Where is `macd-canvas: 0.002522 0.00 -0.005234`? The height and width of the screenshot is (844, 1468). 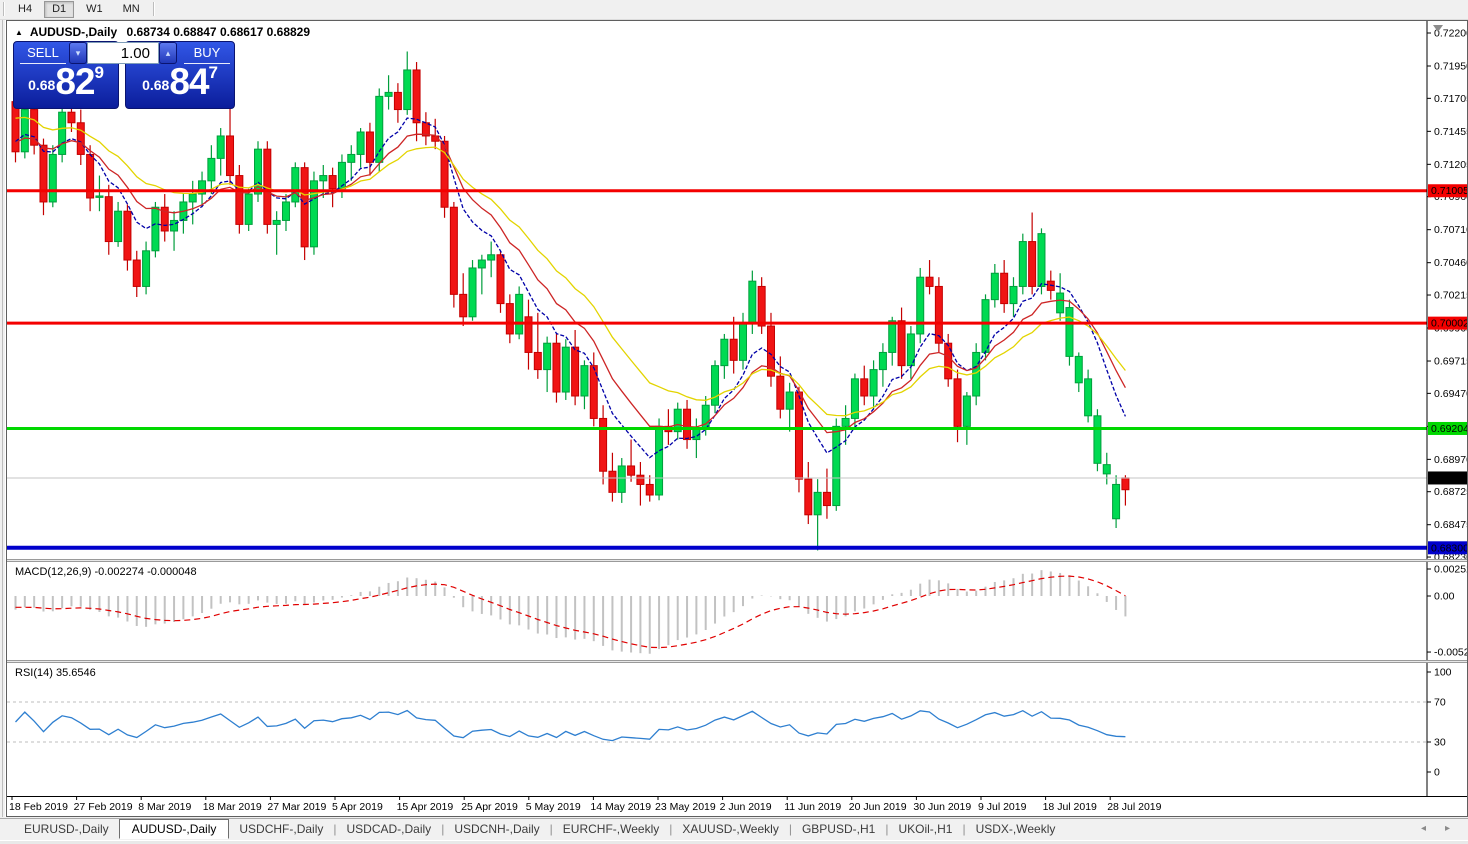
macd-canvas: 0.002522 0.00 -0.005234 is located at coordinates (740, 611).